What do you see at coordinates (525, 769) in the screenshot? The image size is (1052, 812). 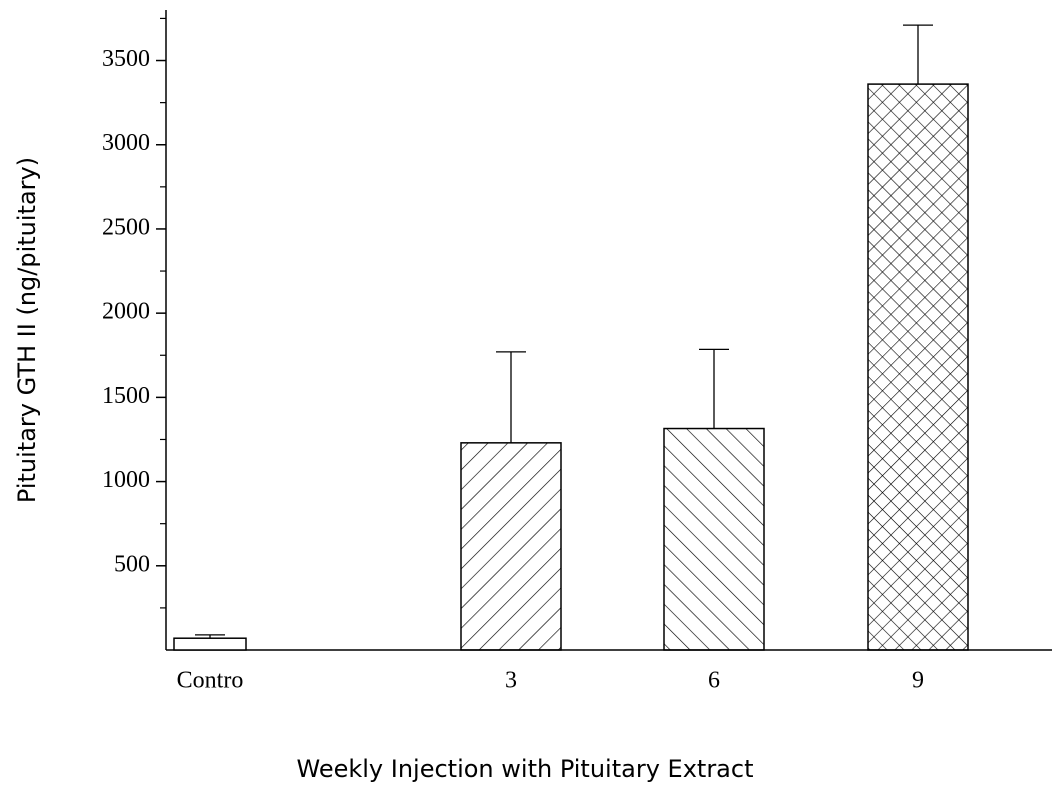 I see `x-axis-label: Weekly Injection with Pituitary Extract` at bounding box center [525, 769].